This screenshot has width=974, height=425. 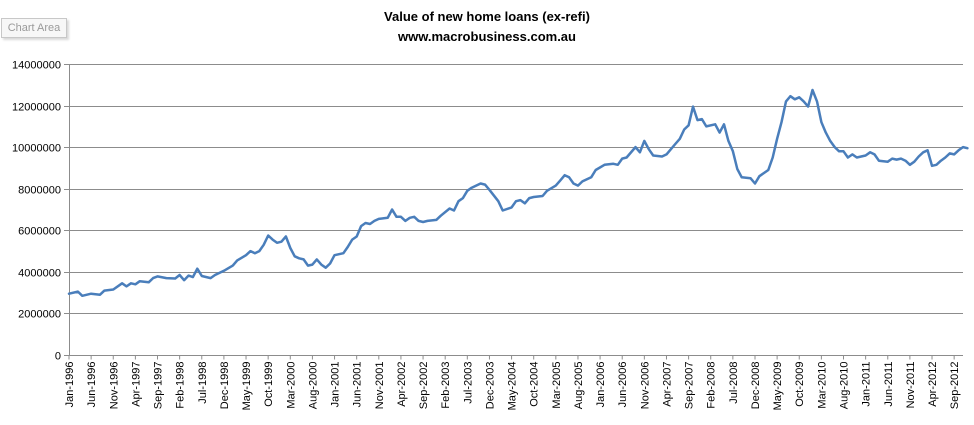 I want to click on x-tick-label: Dec-2003, so click(x=490, y=386).